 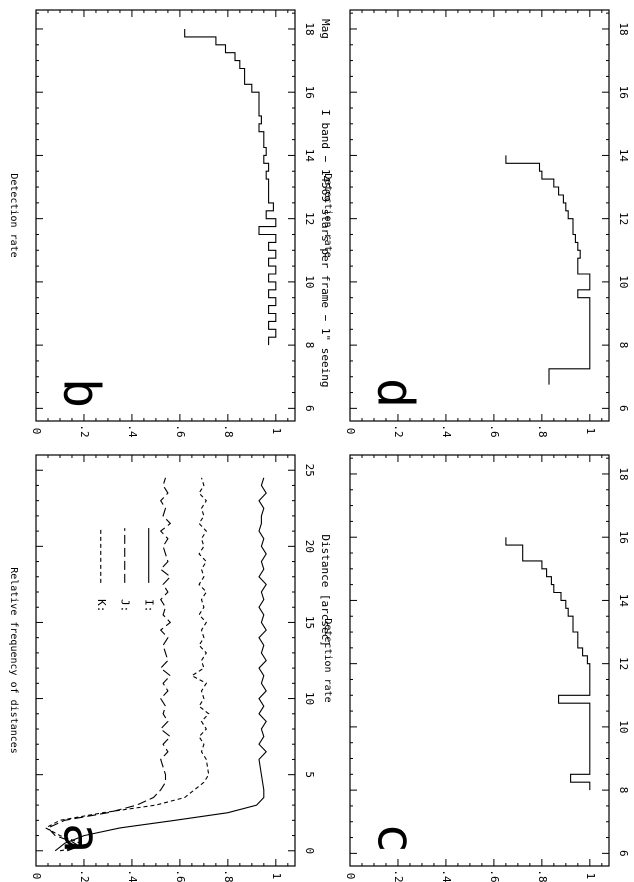 I want to click on x-tick-label: 5, so click(x=309, y=774).